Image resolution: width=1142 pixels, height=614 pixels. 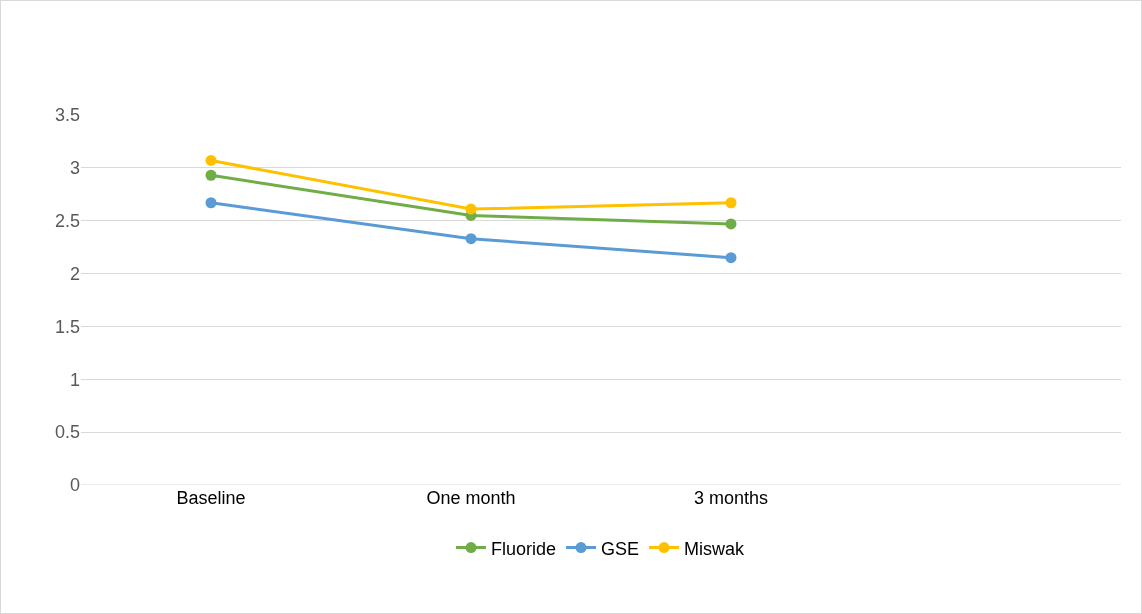 I want to click on y-tick-label: 0, so click(x=74, y=485).